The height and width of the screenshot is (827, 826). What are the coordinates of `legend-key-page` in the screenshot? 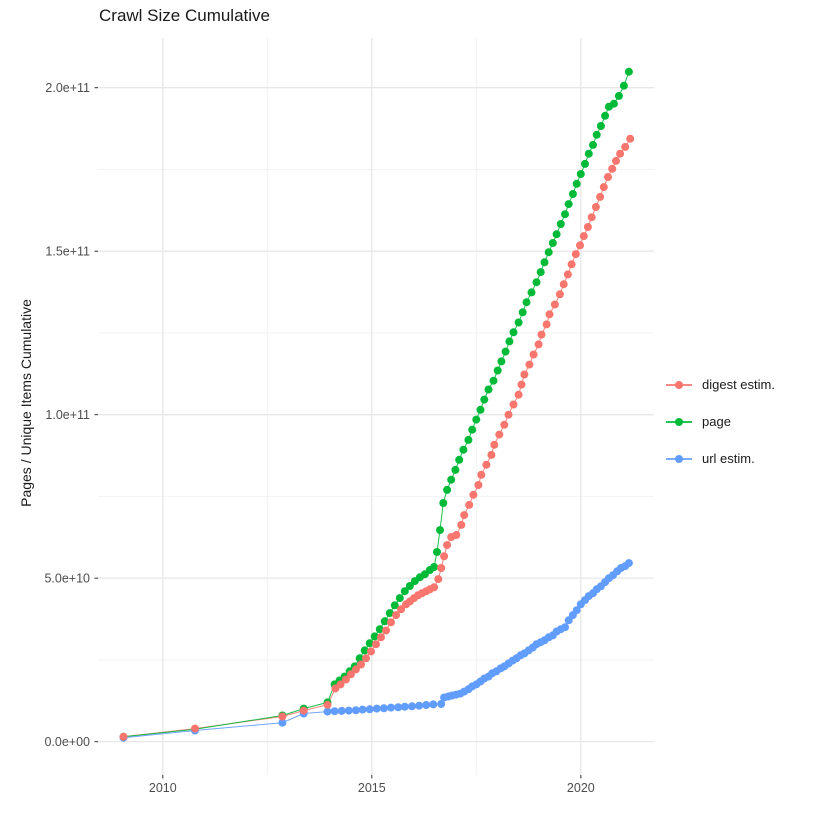 It's located at (679, 422).